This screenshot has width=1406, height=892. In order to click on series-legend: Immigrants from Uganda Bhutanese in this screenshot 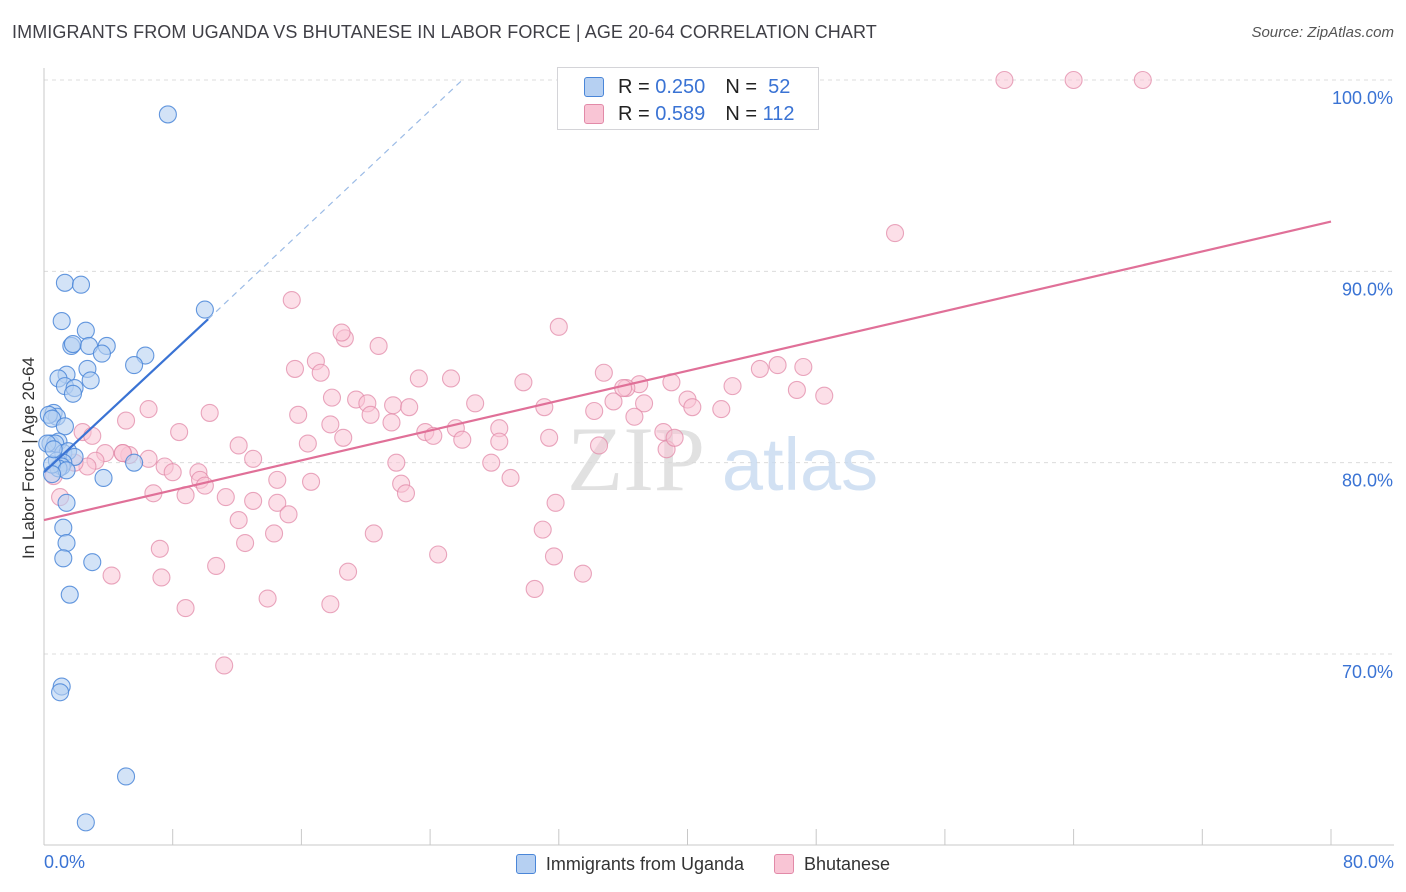, I will do `click(703, 864)`.